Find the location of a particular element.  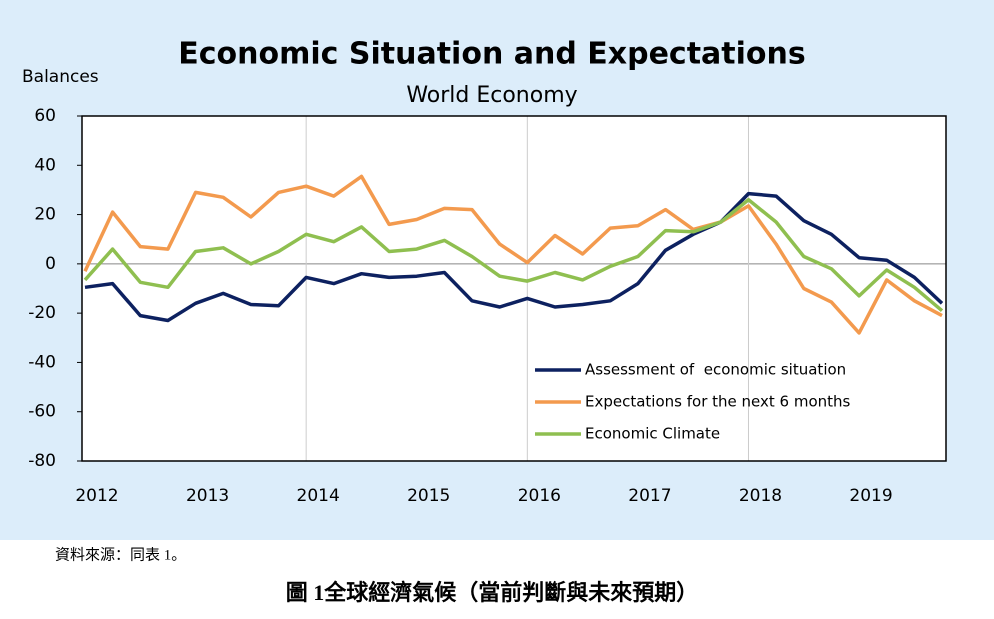

legend-label: Assessment of economic situation is located at coordinates (715, 370).